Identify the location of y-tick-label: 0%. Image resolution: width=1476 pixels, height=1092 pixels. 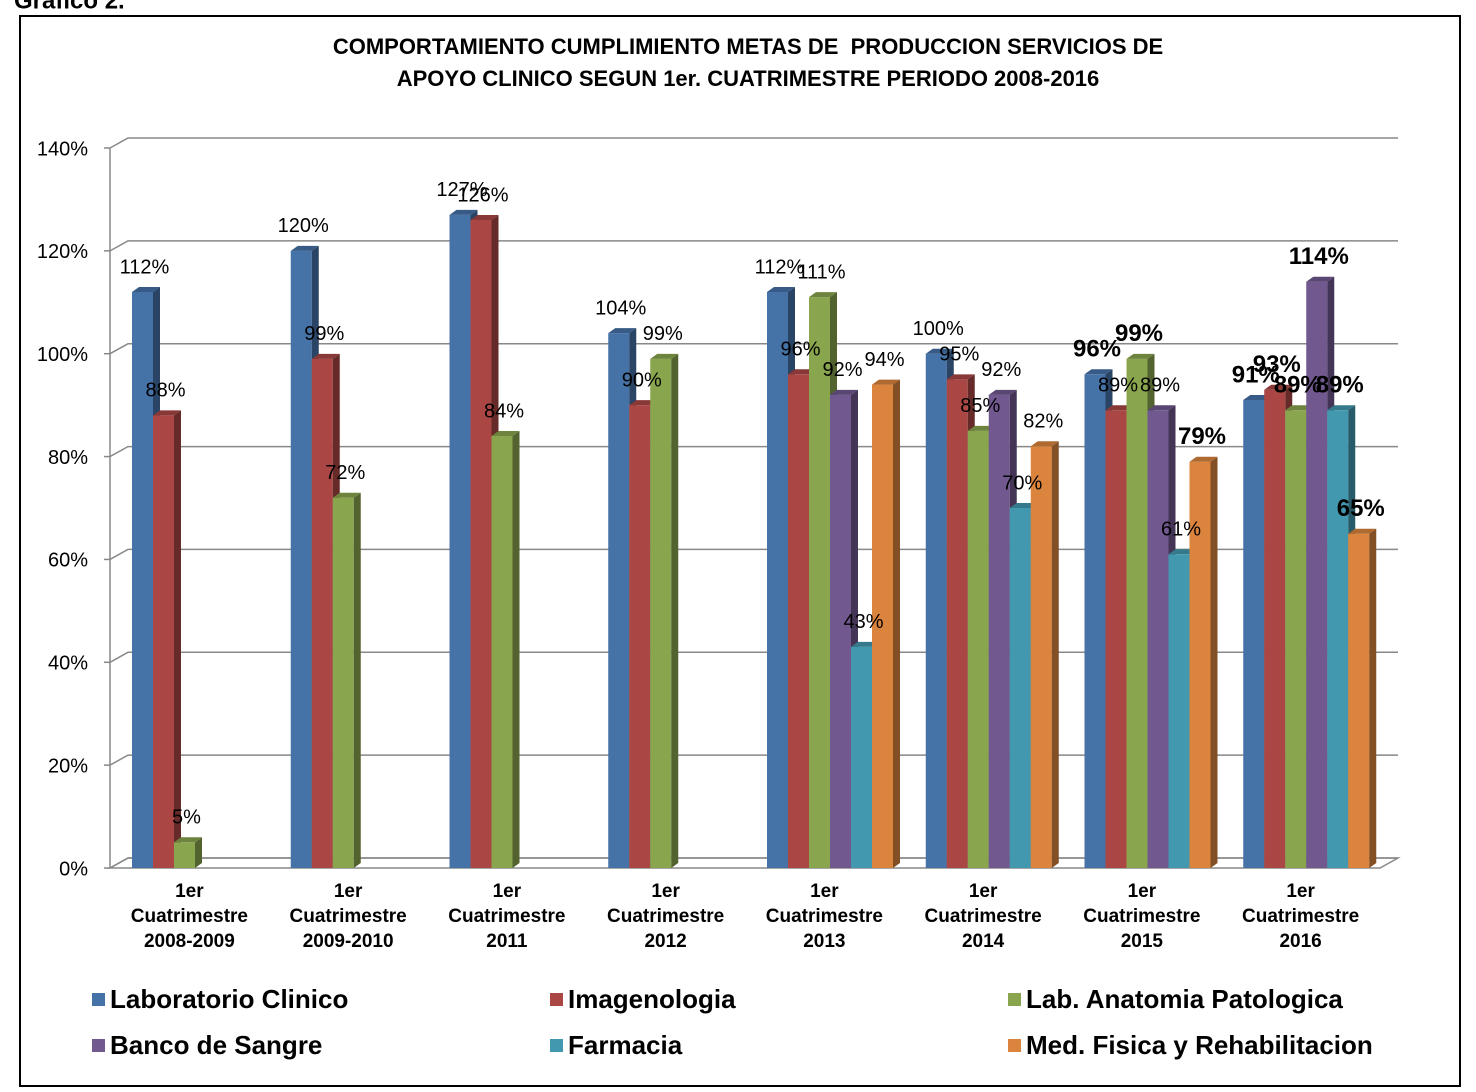
(73, 869).